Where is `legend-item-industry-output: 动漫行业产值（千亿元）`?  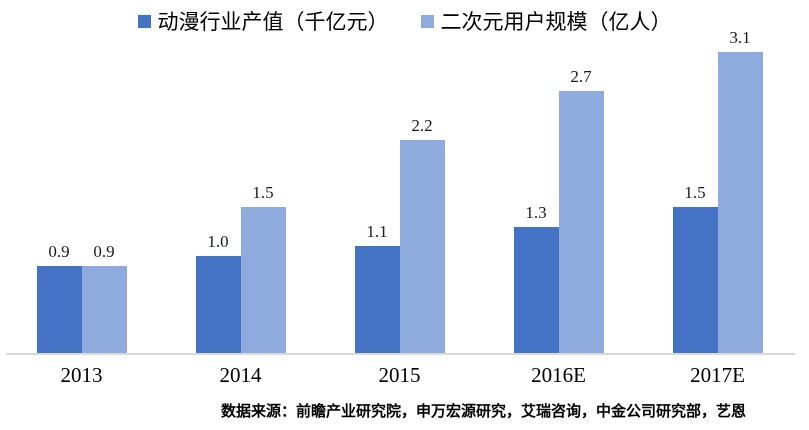 legend-item-industry-output: 动漫行业产值（千亿元） is located at coordinates (263, 21).